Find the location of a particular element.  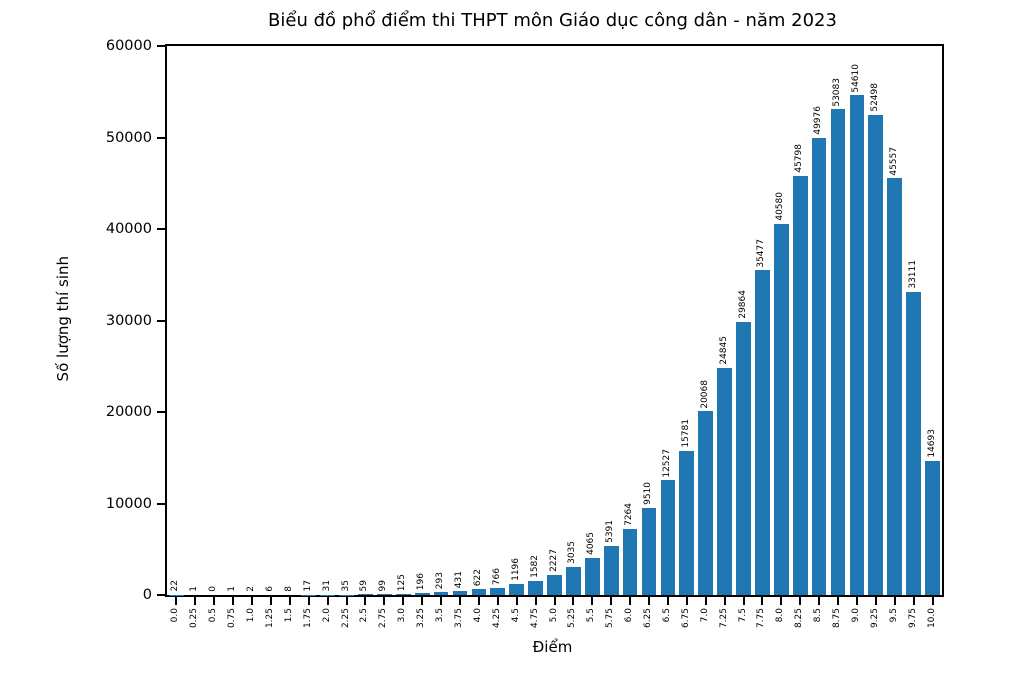

bar-value-label: 59 is located at coordinates (364, 586).